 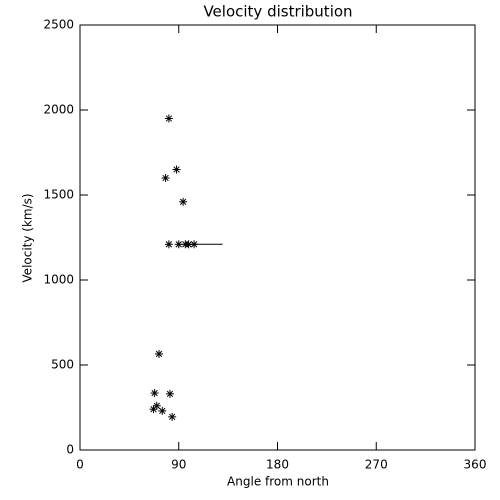 I want to click on y-tick-label: 500, so click(x=62, y=365).